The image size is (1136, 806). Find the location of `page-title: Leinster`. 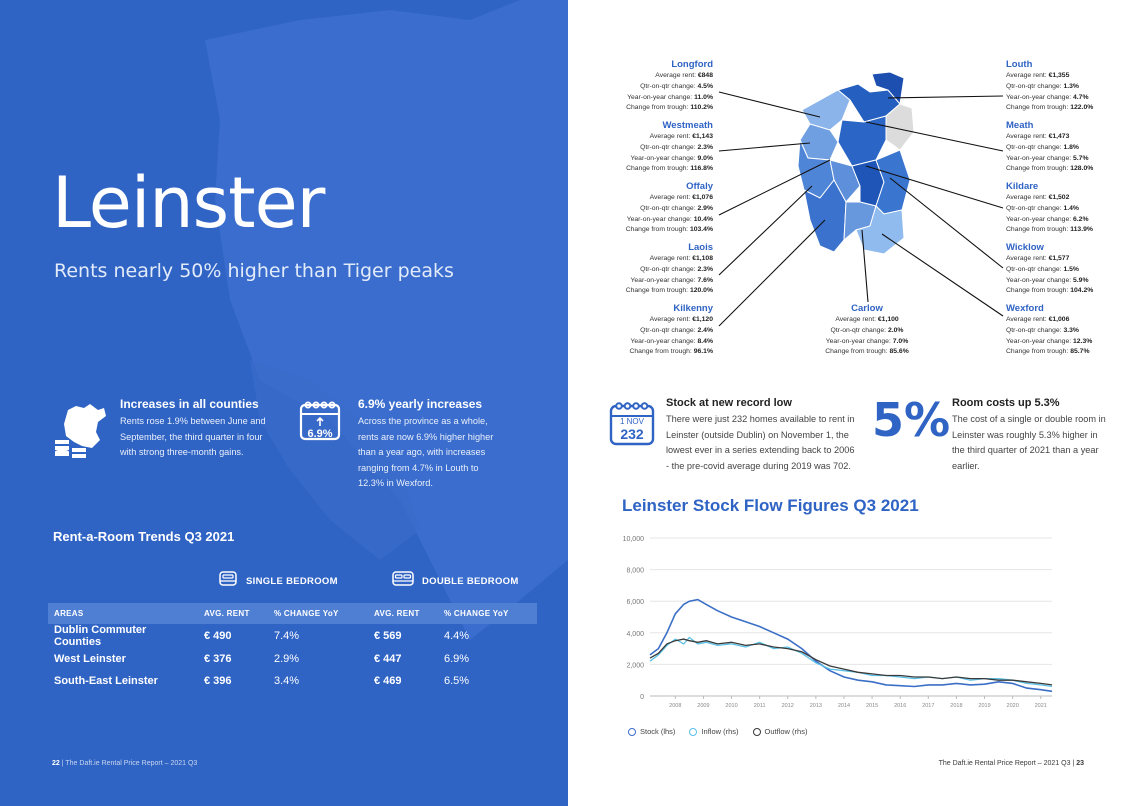

page-title: Leinster is located at coordinates (188, 203).